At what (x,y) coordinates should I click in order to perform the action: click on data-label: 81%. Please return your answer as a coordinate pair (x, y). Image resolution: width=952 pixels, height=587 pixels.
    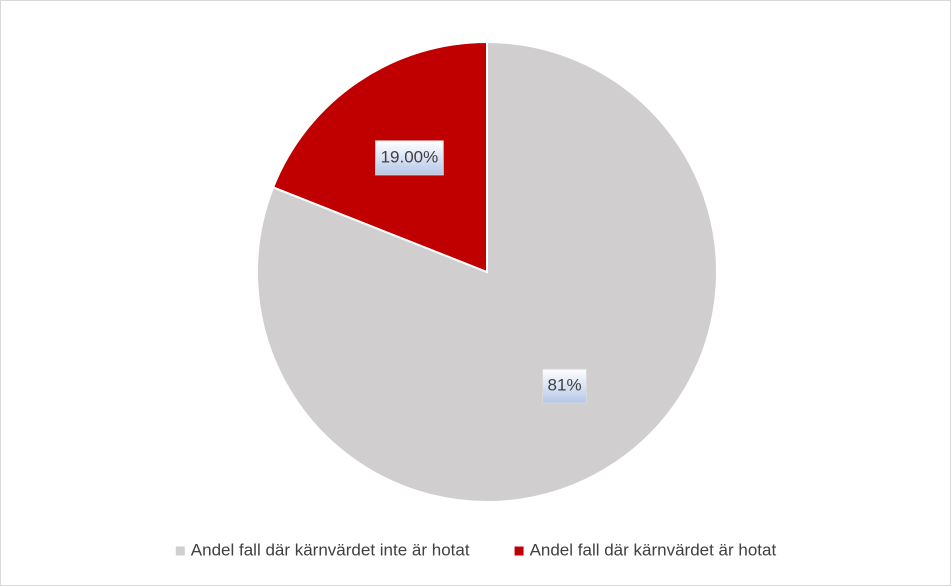
    Looking at the image, I should click on (565, 385).